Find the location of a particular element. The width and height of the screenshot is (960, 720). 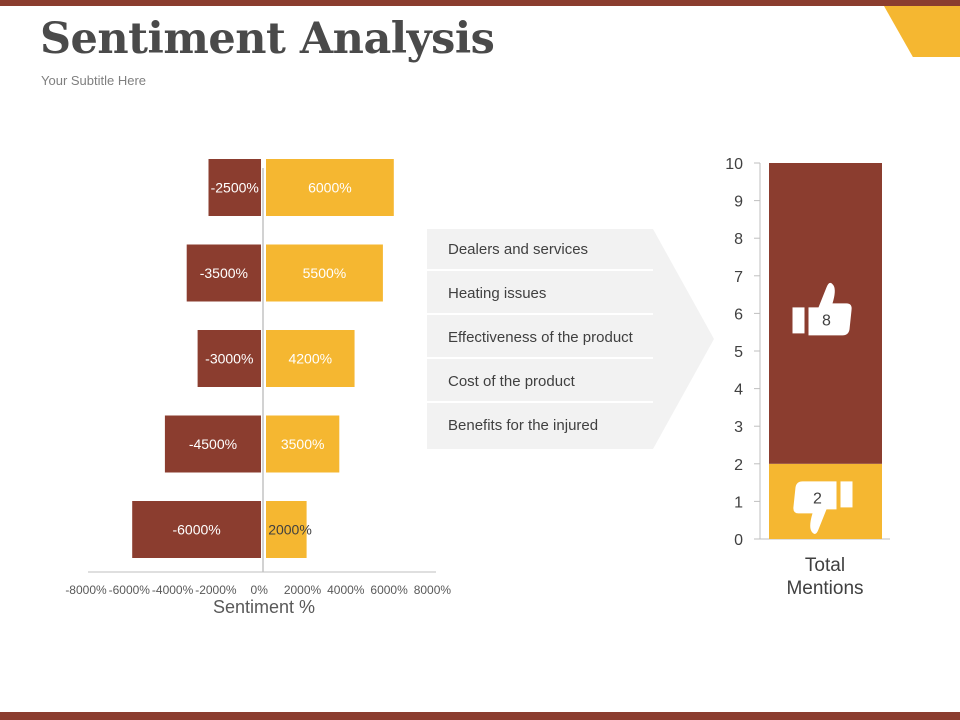

y-tick-label: 8 is located at coordinates (738, 239).